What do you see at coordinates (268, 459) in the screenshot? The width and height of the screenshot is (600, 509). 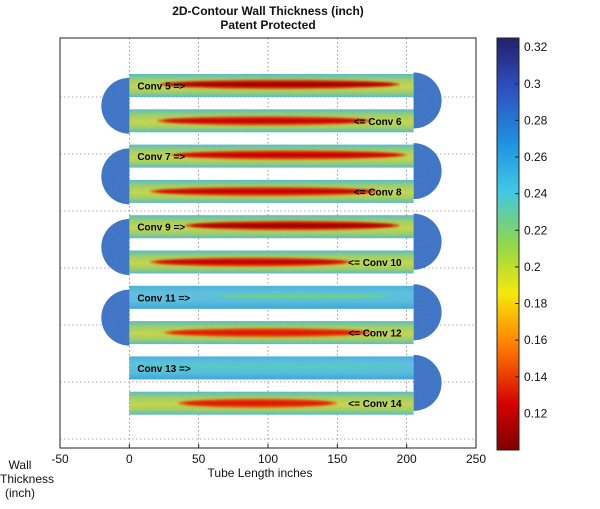 I see `x-tick-label: 100` at bounding box center [268, 459].